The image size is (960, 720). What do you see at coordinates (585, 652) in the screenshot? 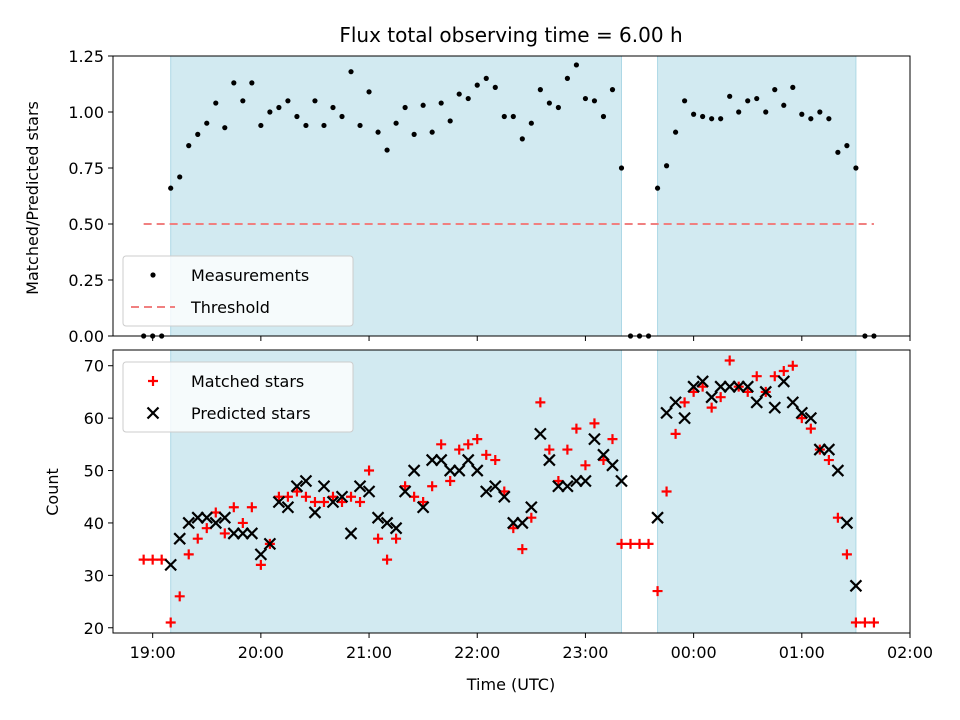
I see `x-tick-label: 23:00` at bounding box center [585, 652].